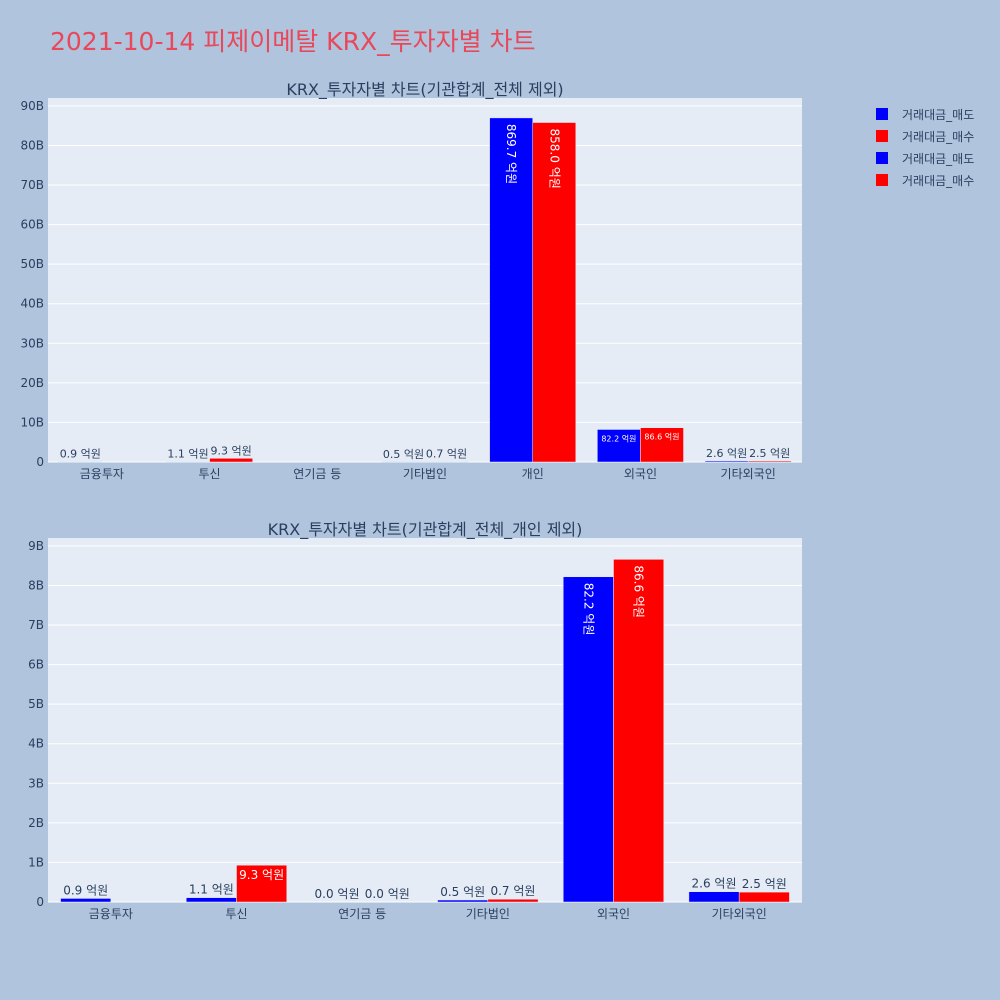 The width and height of the screenshot is (1000, 1000). I want to click on y-tick-label: 4B, so click(36, 744).